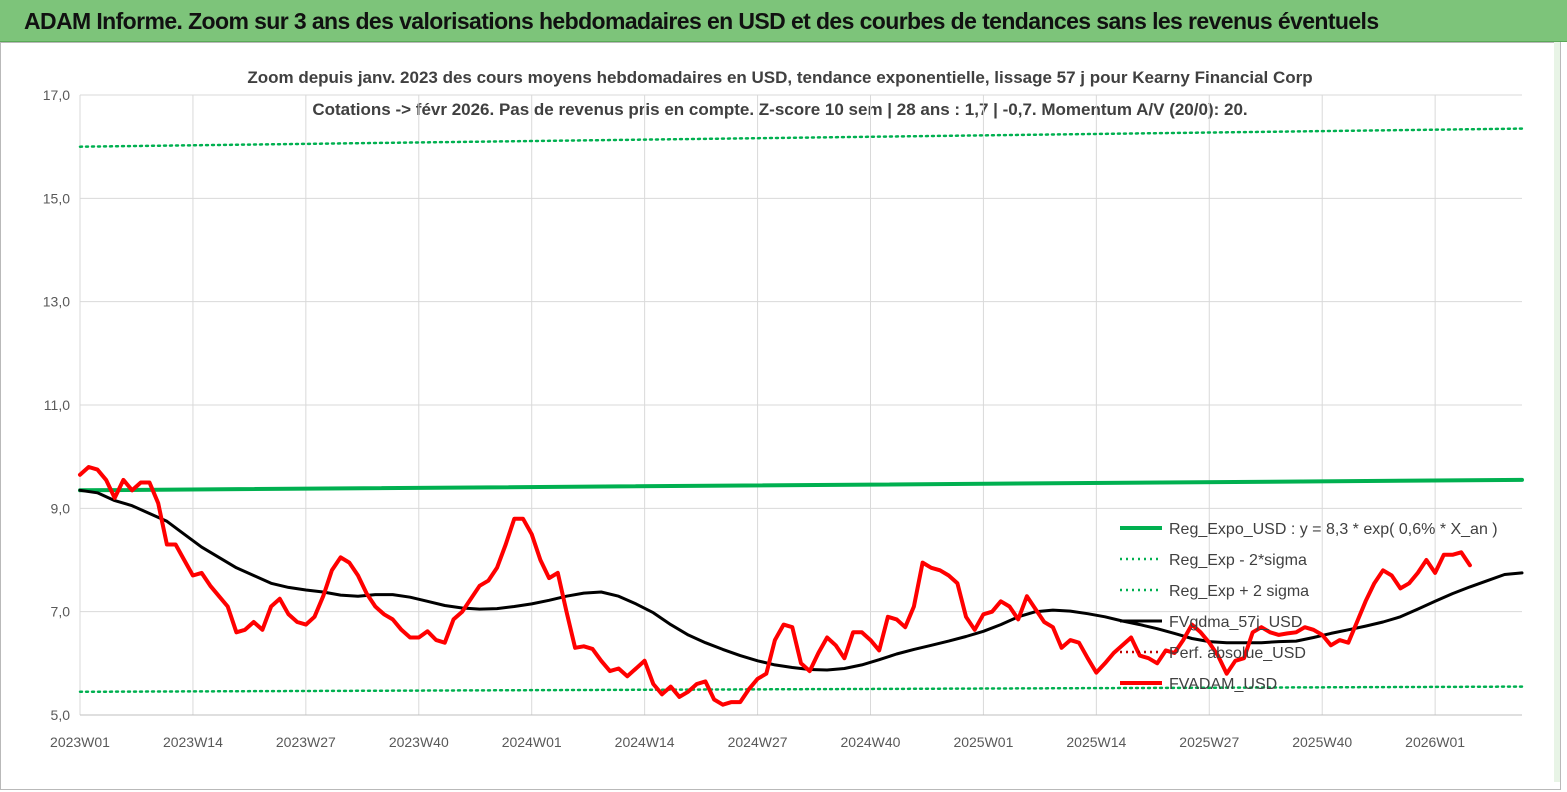 The width and height of the screenshot is (1567, 792). What do you see at coordinates (532, 742) in the screenshot?
I see `x-tick-label: 2024W01` at bounding box center [532, 742].